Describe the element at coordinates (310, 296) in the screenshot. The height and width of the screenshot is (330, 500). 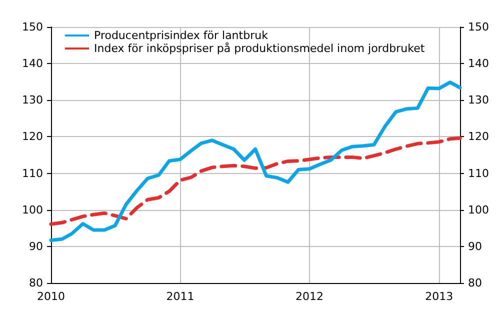
I see `x-tick-label: 2012` at that location.